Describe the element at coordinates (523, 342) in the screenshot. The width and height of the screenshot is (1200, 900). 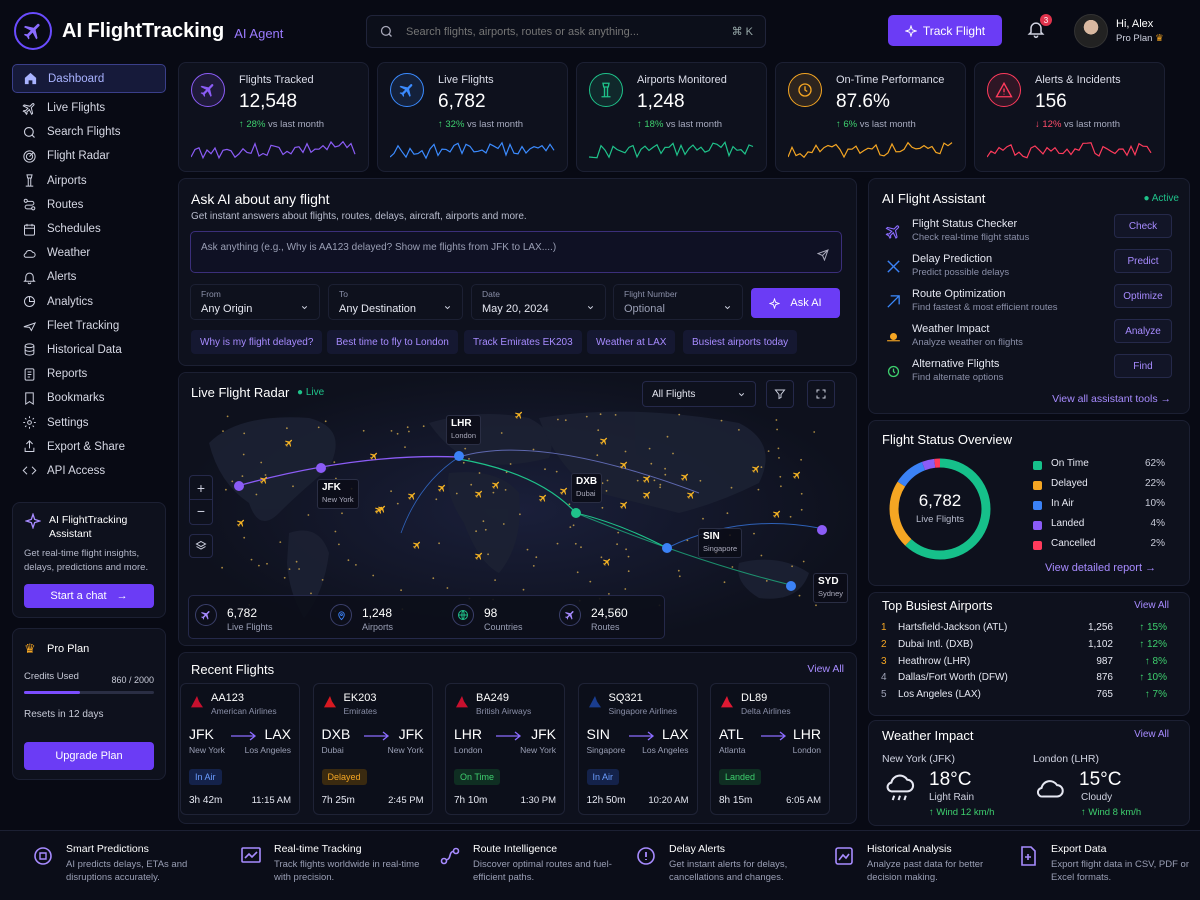
I see `suggestion-chip: Track Emirates EK203` at that location.